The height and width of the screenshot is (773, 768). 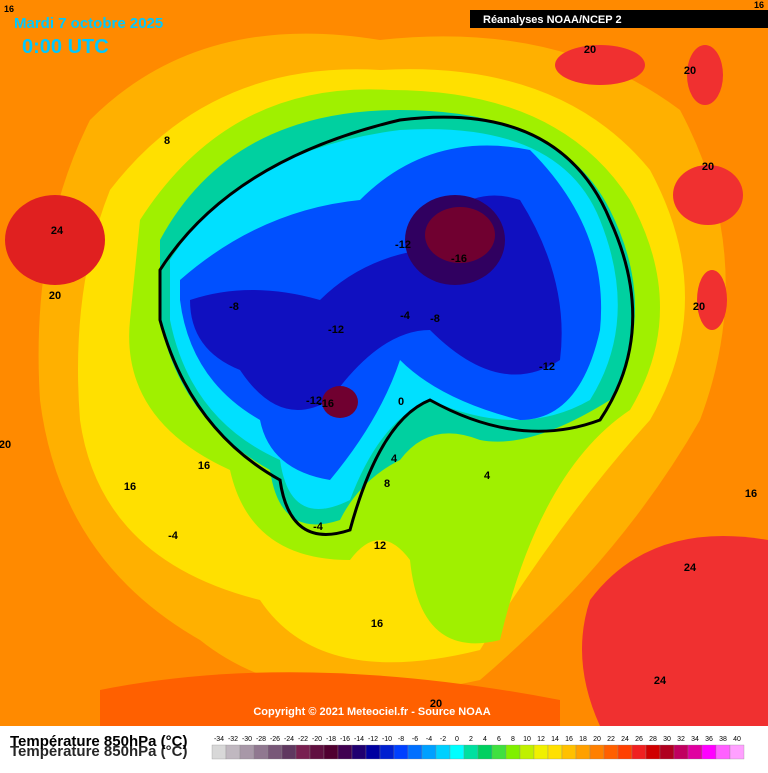 What do you see at coordinates (597, 739) in the screenshot?
I see `scale-tick: 20` at bounding box center [597, 739].